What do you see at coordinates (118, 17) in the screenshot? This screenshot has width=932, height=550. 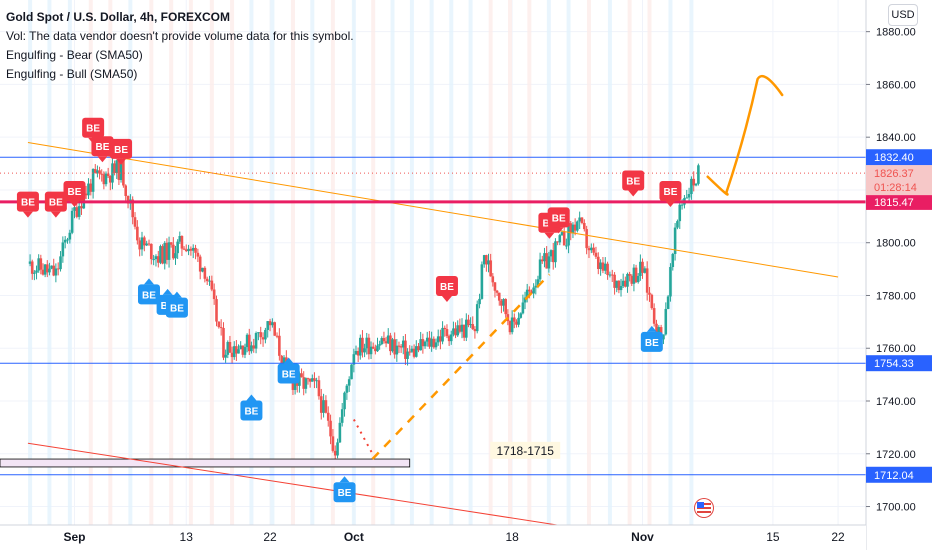 I see `symbol-title: Gold Spot / U.S. Dollar, 4h, FOREXCOM` at bounding box center [118, 17].